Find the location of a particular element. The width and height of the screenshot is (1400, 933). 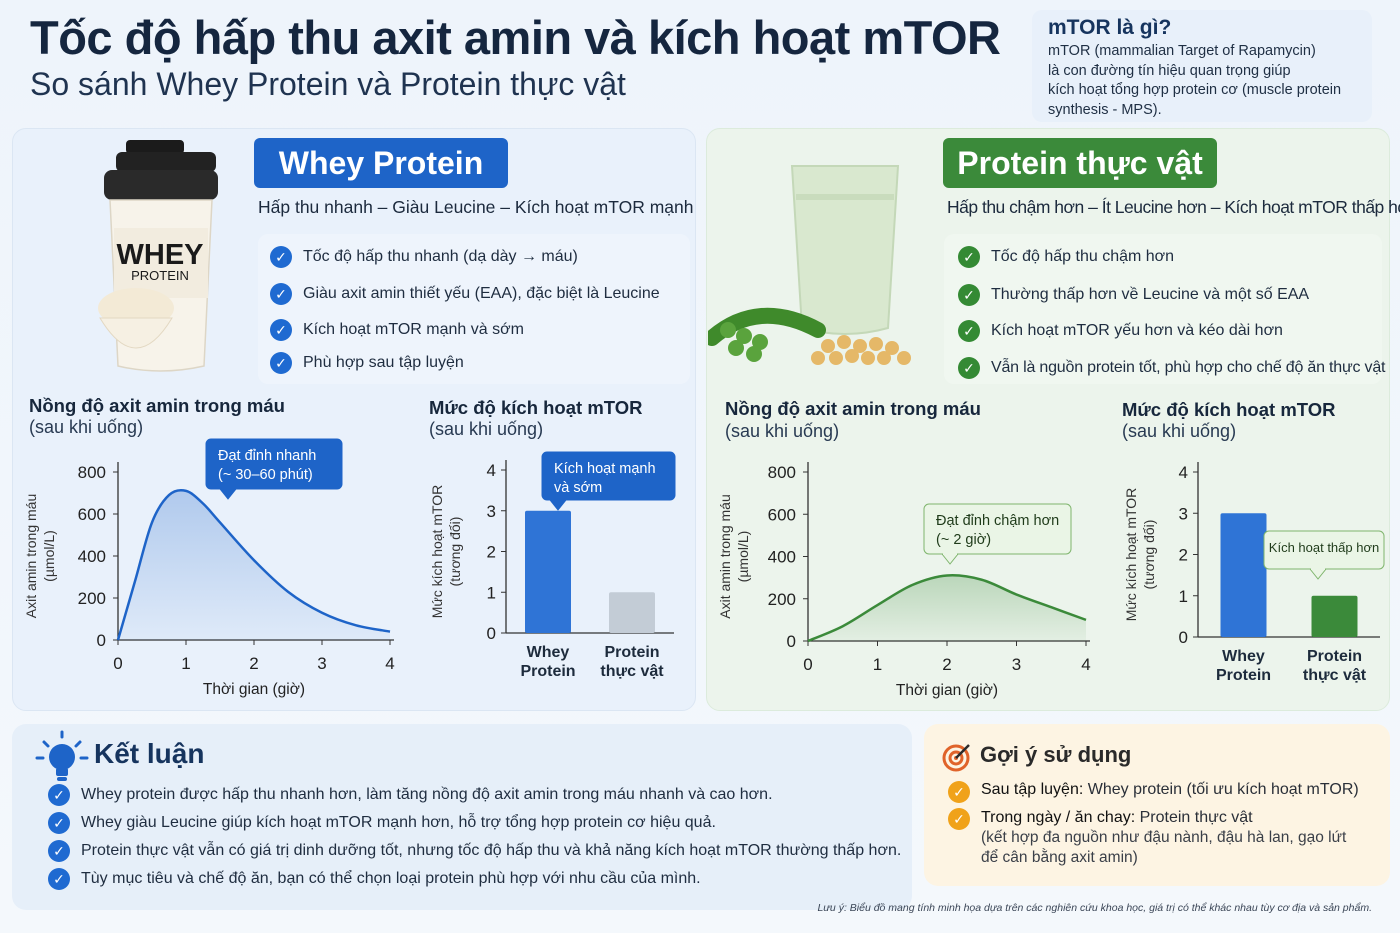

whey-feature-box is located at coordinates (474, 309).